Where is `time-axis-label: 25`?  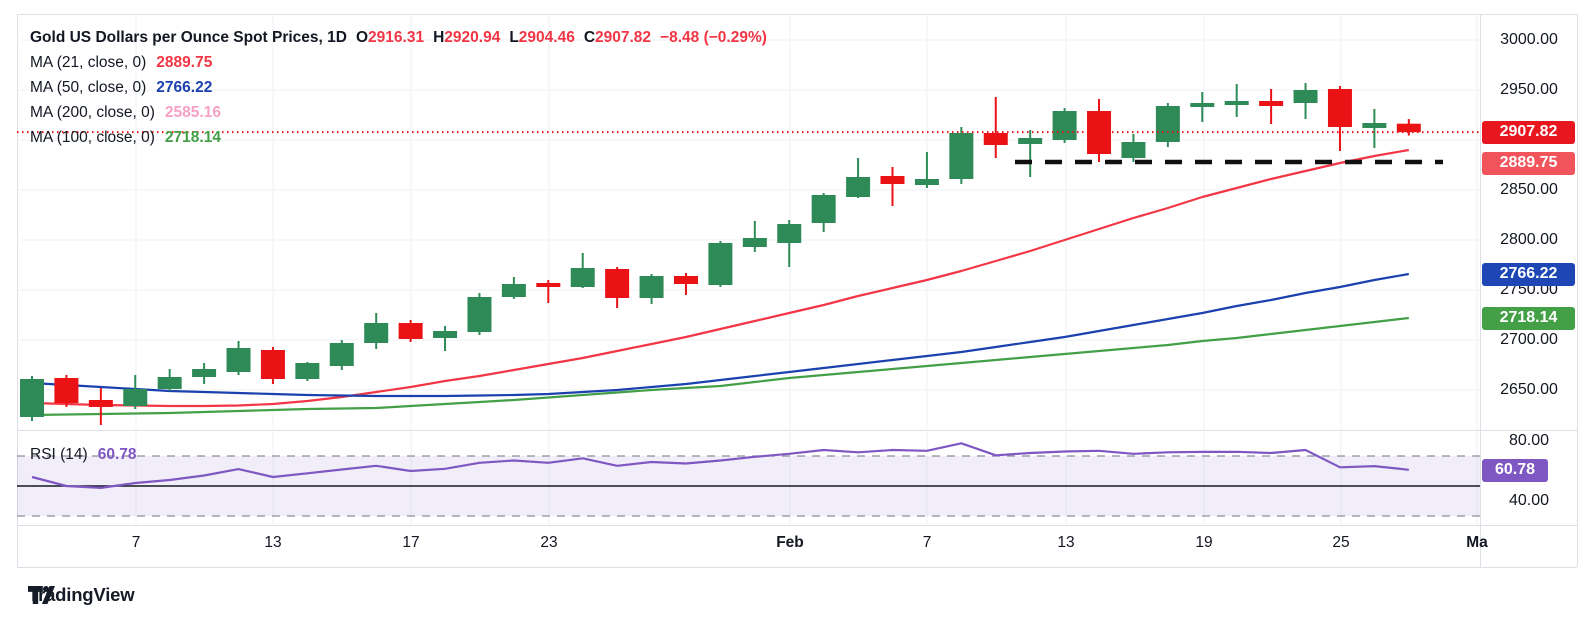 time-axis-label: 25 is located at coordinates (1341, 542).